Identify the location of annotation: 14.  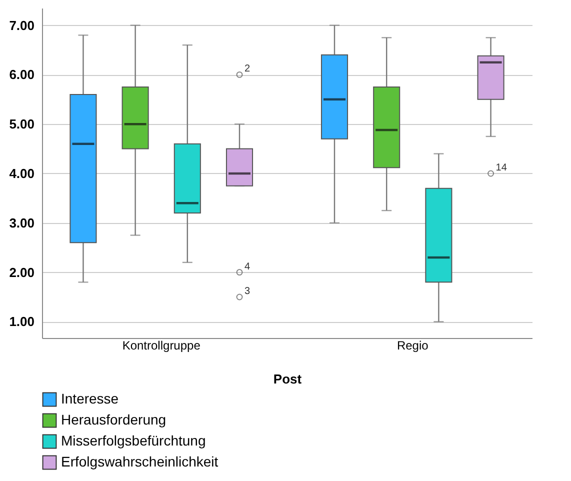
(502, 168).